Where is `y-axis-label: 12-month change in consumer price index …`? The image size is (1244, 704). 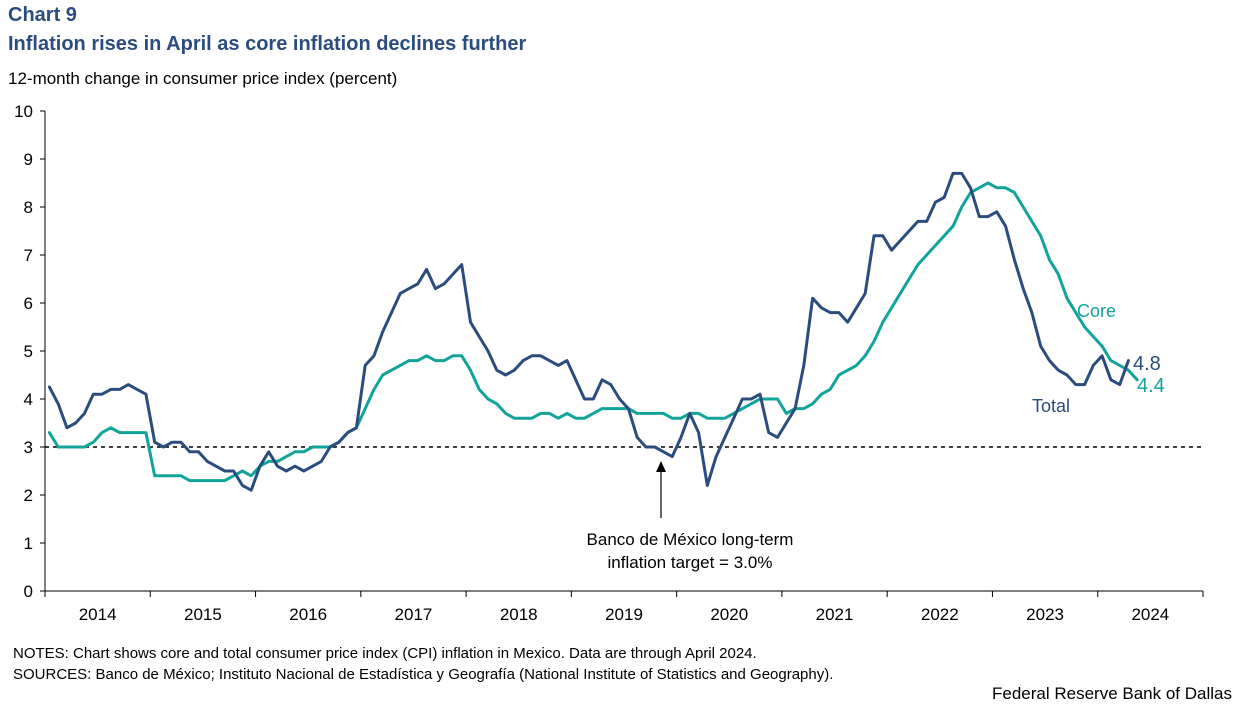
y-axis-label: 12-month change in consumer price index … is located at coordinates (203, 78).